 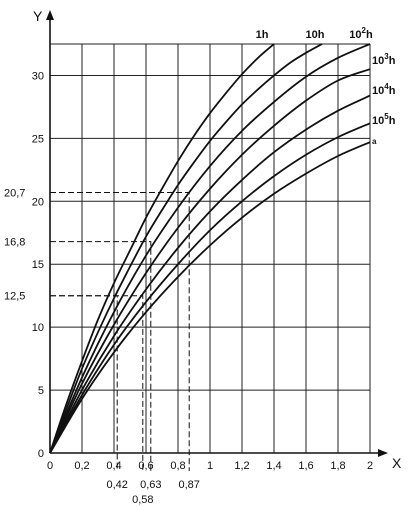 I want to click on marked-x-label: 0,58, so click(x=142, y=500).